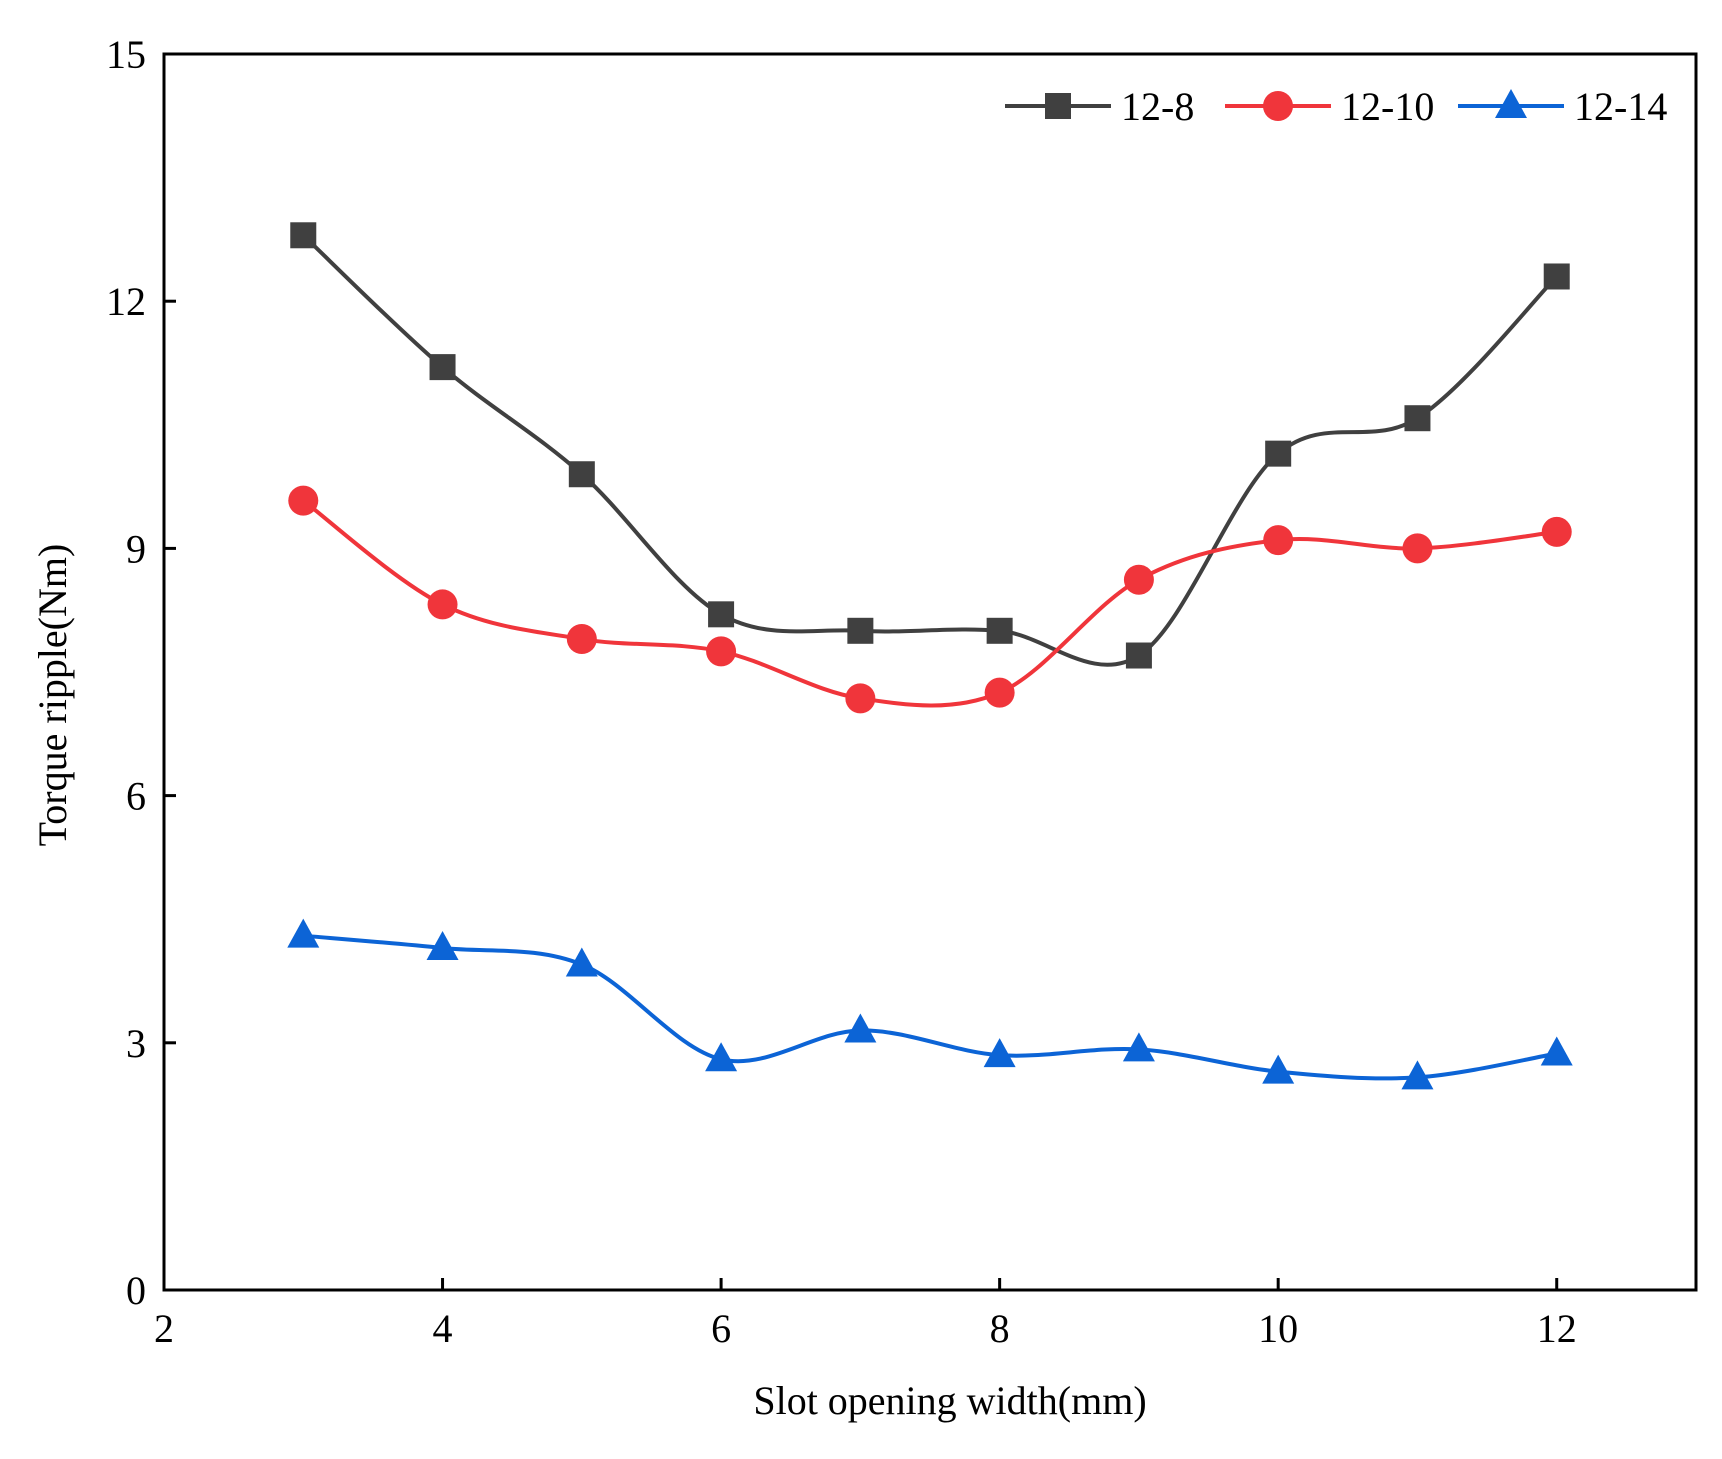 This screenshot has width=1722, height=1459. Describe the element at coordinates (1000, 1328) in the screenshot. I see `x-tick-label: 8` at that location.